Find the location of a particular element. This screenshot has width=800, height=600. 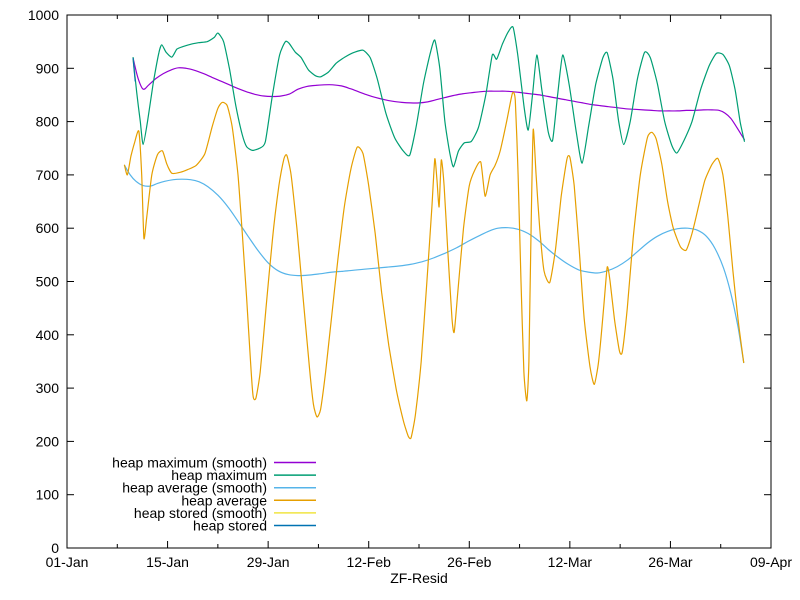

series-heap-maximum-smooth is located at coordinates (438, 99).